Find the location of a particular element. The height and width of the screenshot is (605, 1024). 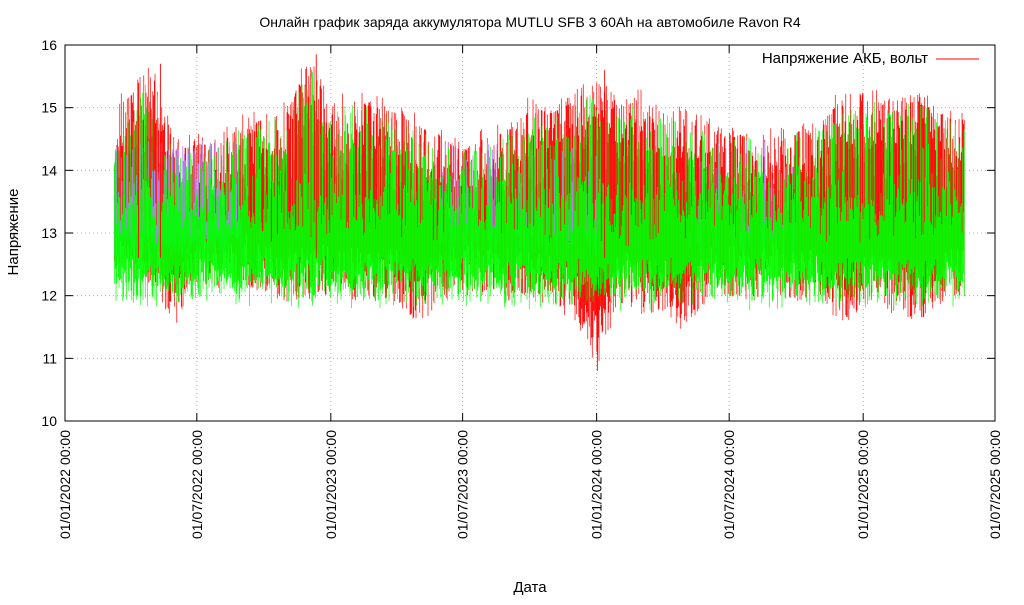

y-axis-label: Напряжение is located at coordinates (13, 232).